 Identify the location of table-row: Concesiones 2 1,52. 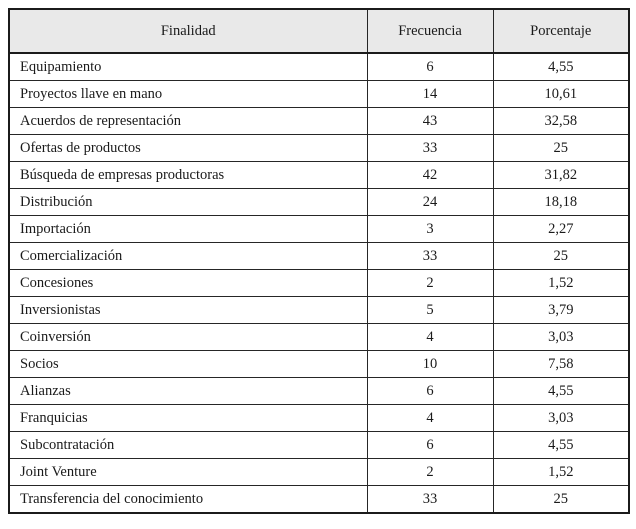
(319, 283).